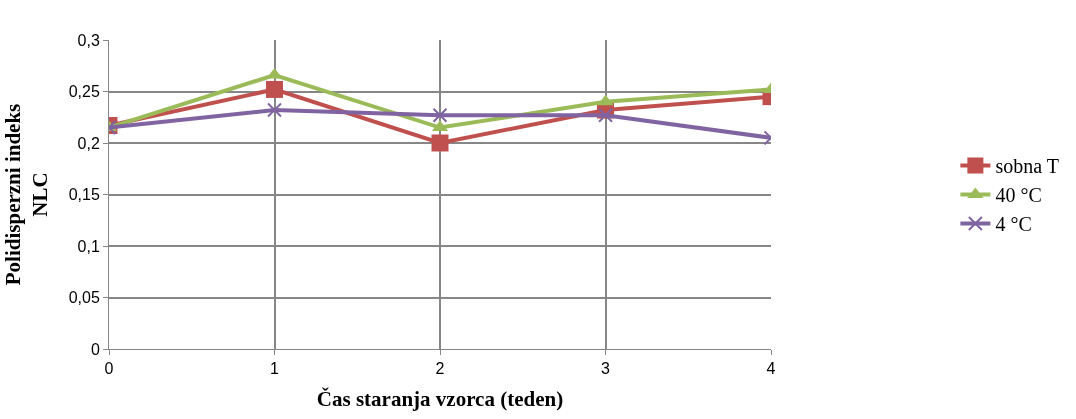 The image size is (1076, 419). I want to click on y-tick-label: 0,05, so click(84, 298).